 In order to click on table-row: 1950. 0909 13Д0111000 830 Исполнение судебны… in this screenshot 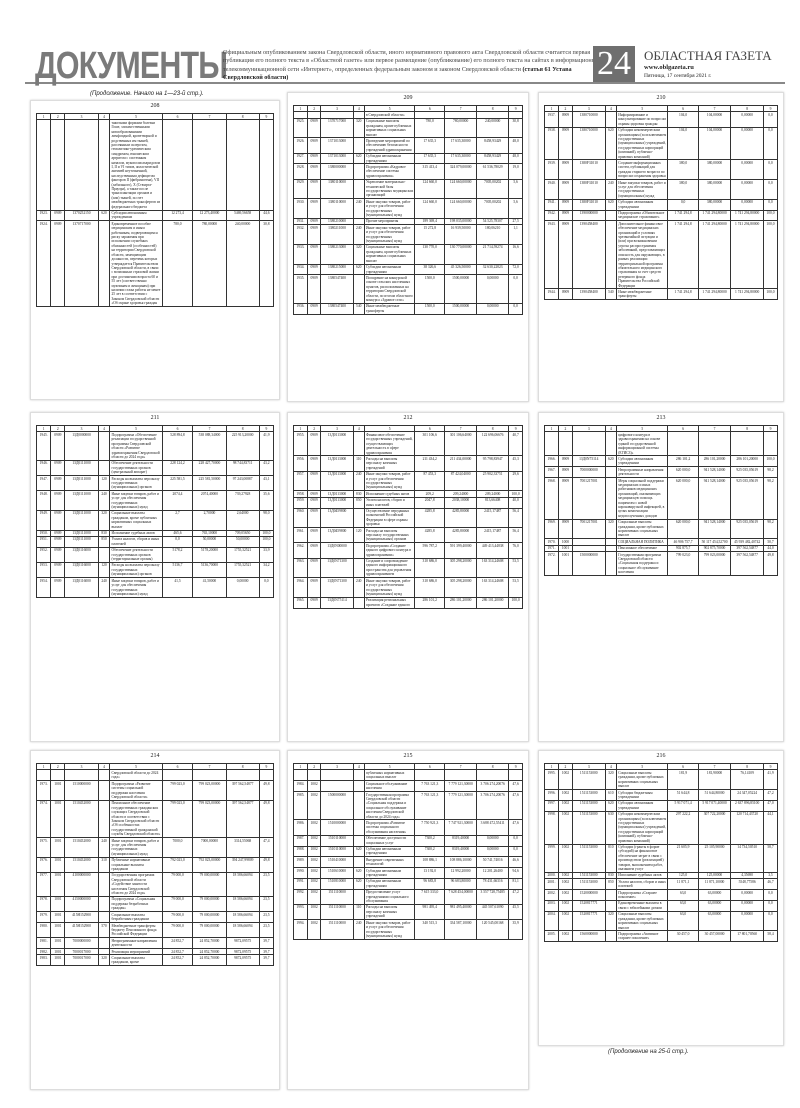, I will do `click(155, 533)`.